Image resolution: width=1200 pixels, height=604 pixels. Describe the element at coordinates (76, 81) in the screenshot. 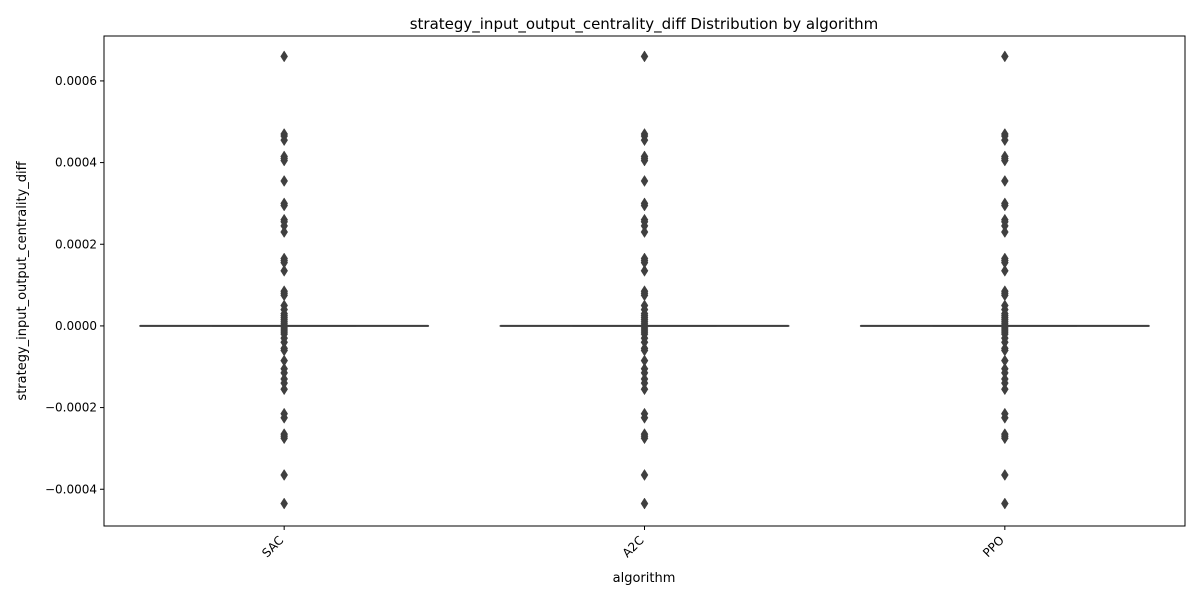

I see `y-tick-label: 0.0006` at that location.